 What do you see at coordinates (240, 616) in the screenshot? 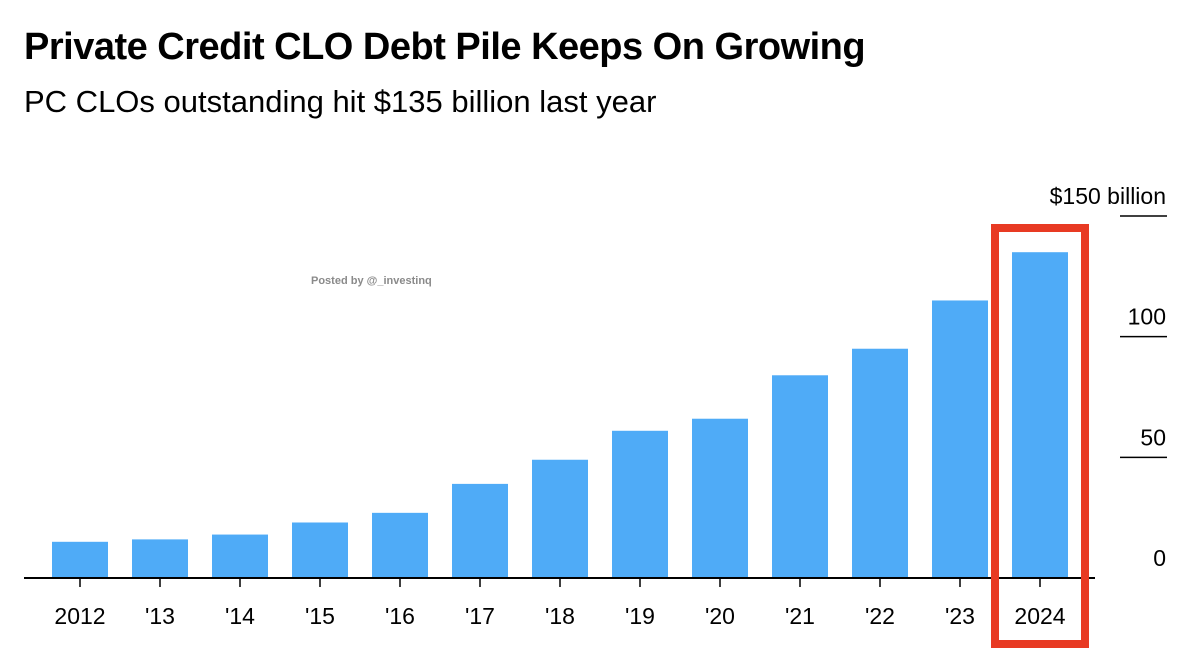
I see `x-tick-label-2: '14` at bounding box center [240, 616].